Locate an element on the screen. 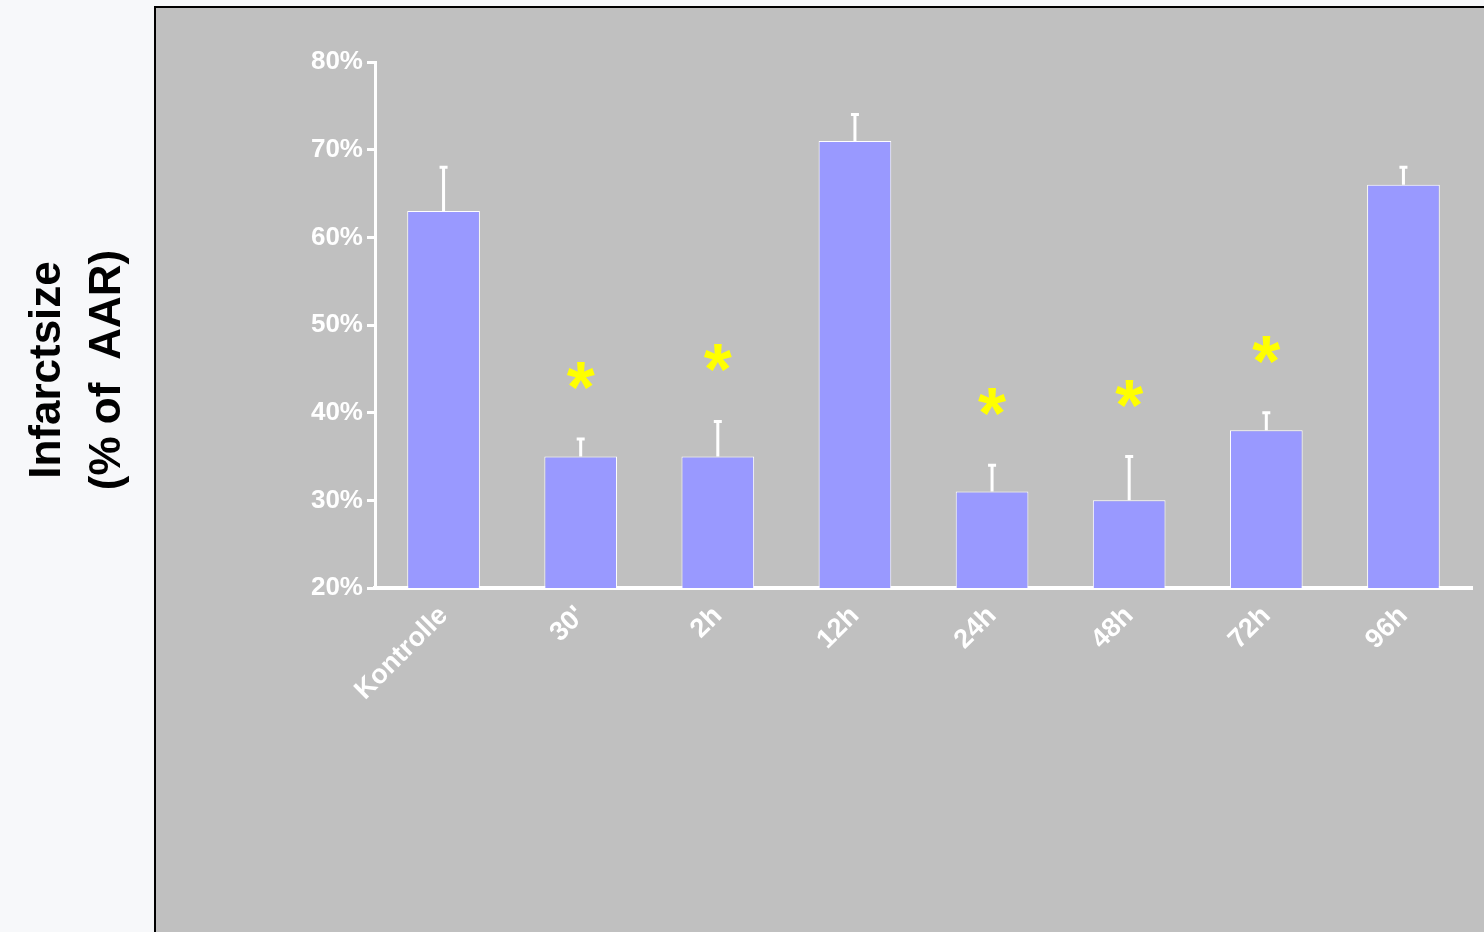  x-tick-label: 72h is located at coordinates (1248, 626).